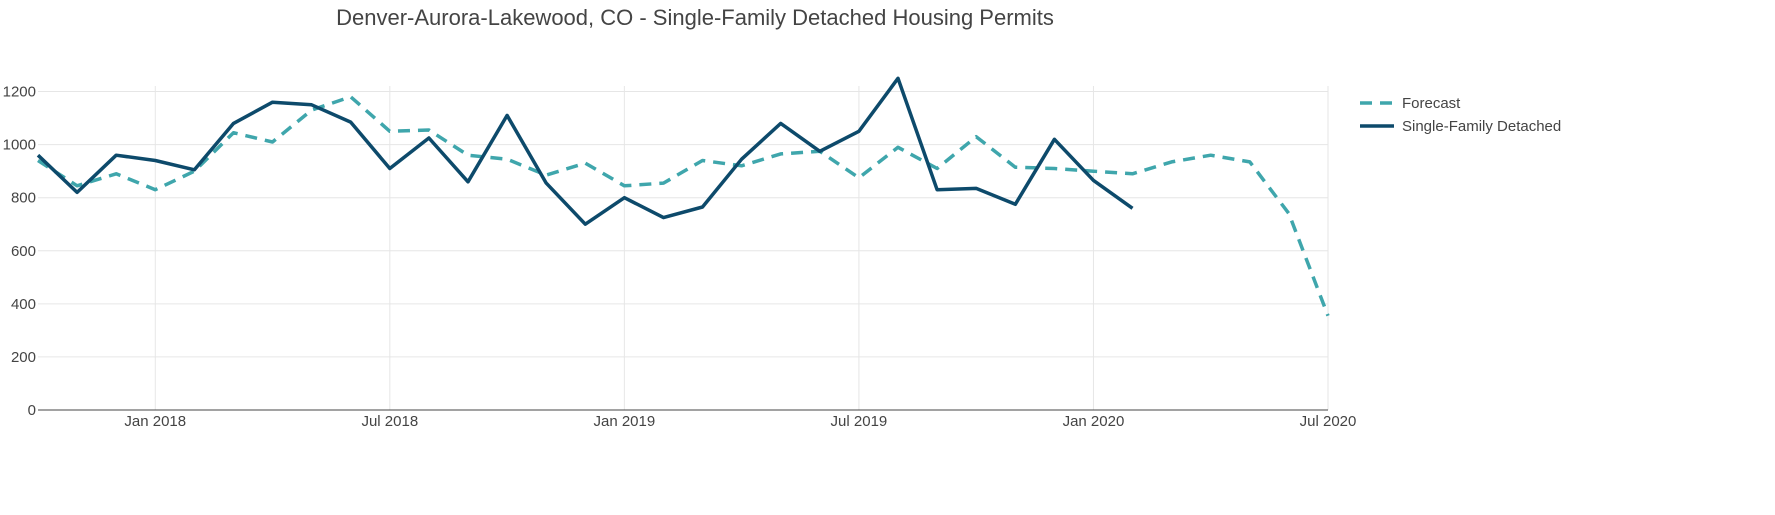 This screenshot has height=515, width=1775. What do you see at coordinates (19, 92) in the screenshot?
I see `y-tick-label: 1200` at bounding box center [19, 92].